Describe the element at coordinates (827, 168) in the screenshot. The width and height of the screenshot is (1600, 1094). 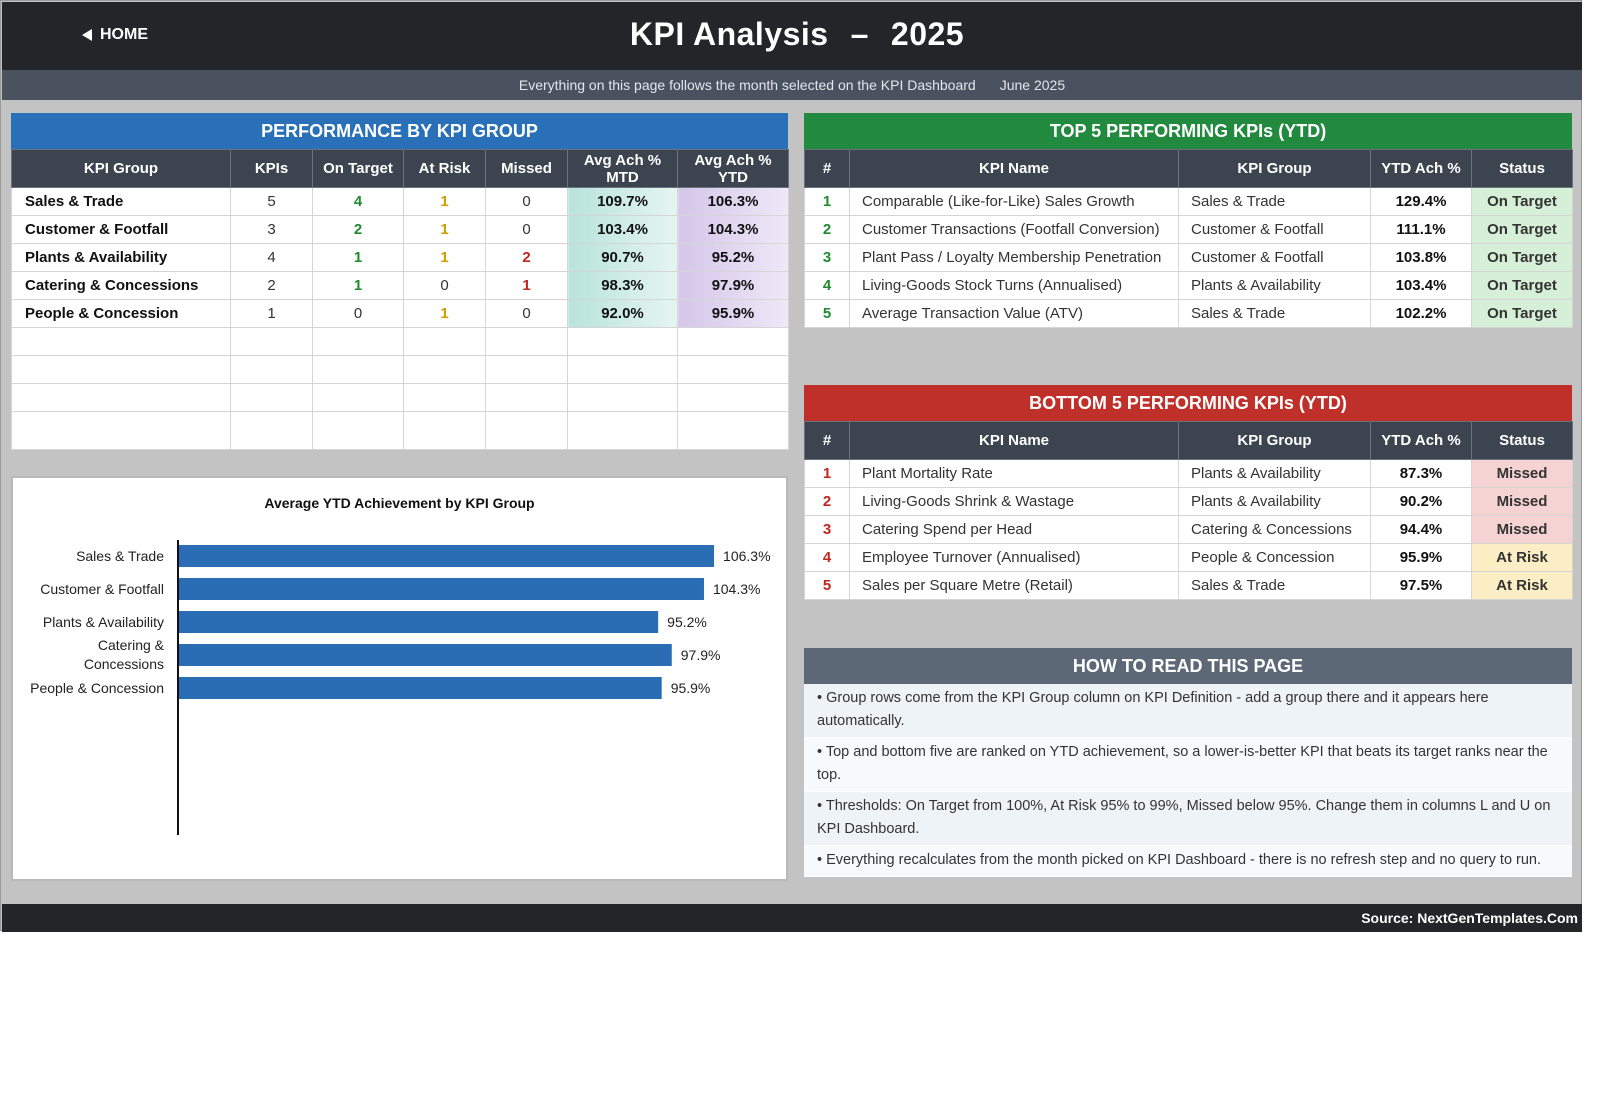
I see `col-rank: #` at that location.